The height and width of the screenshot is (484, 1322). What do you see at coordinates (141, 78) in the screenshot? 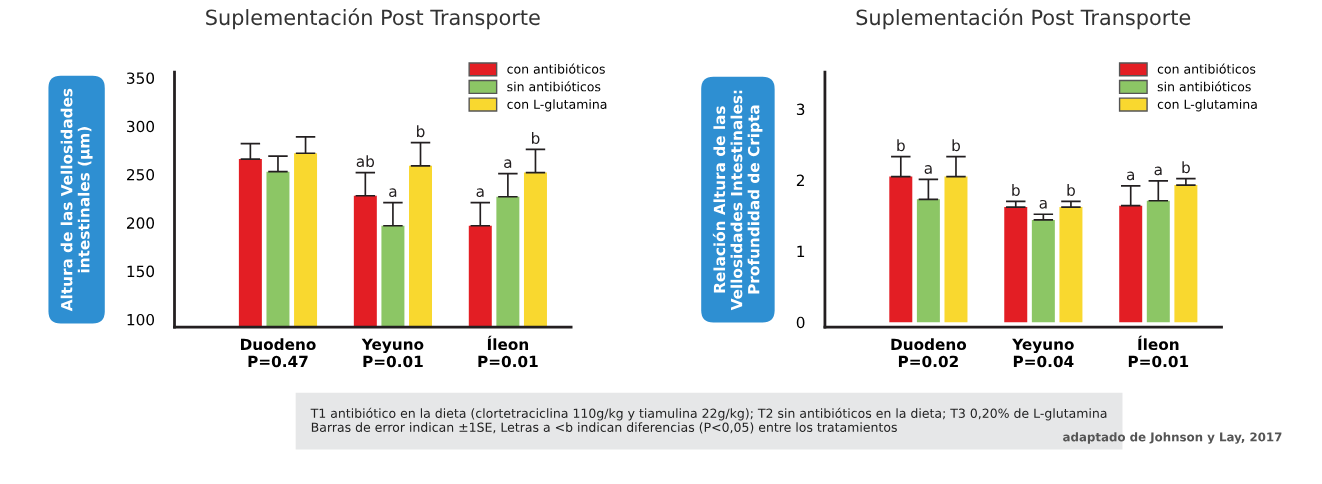
I see `y-tick-label: 350` at bounding box center [141, 78].